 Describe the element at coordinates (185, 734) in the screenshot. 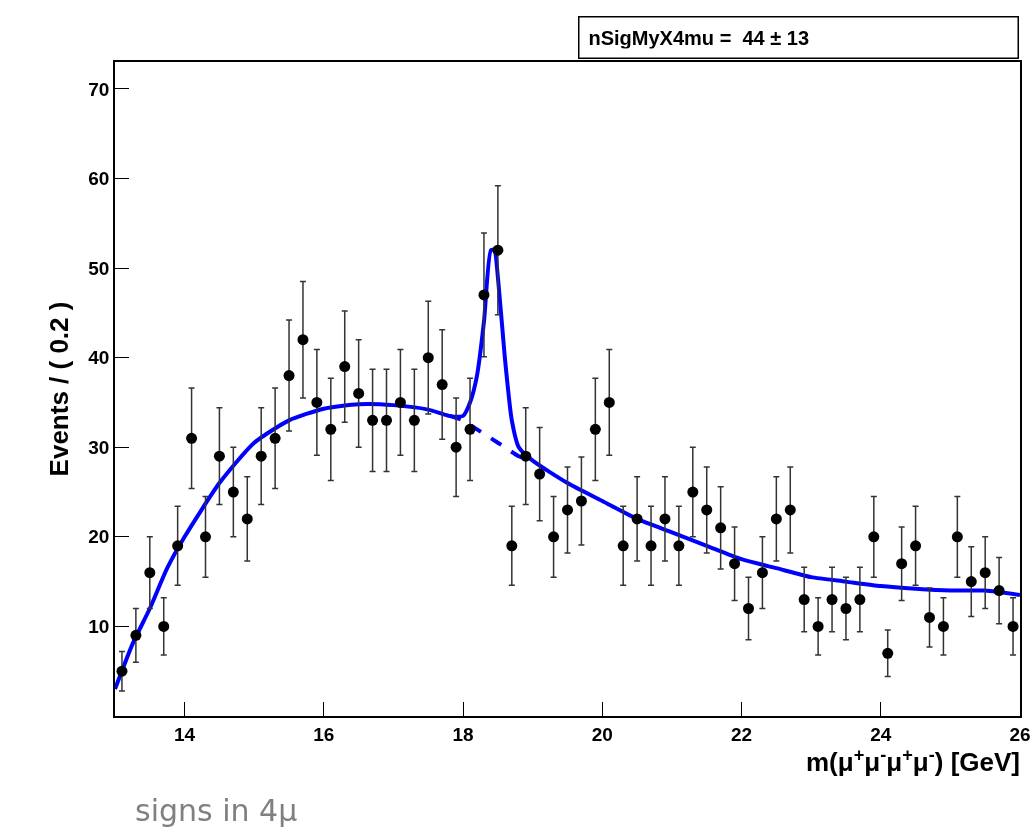

I see `x-tick-label: 14` at that location.